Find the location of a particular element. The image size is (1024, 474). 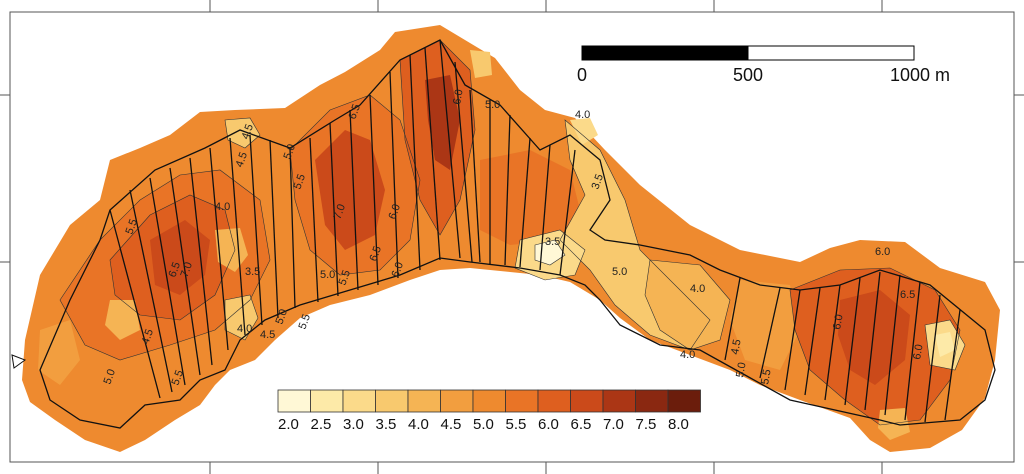

legend-label: 5.5 is located at coordinates (516, 424).